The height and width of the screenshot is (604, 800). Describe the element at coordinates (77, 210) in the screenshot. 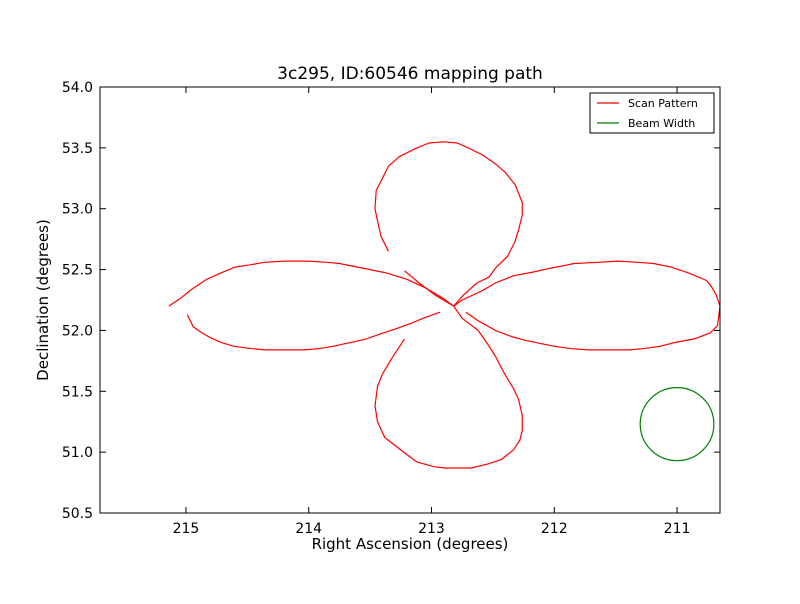

I see `y-tick-label: 53.0` at that location.